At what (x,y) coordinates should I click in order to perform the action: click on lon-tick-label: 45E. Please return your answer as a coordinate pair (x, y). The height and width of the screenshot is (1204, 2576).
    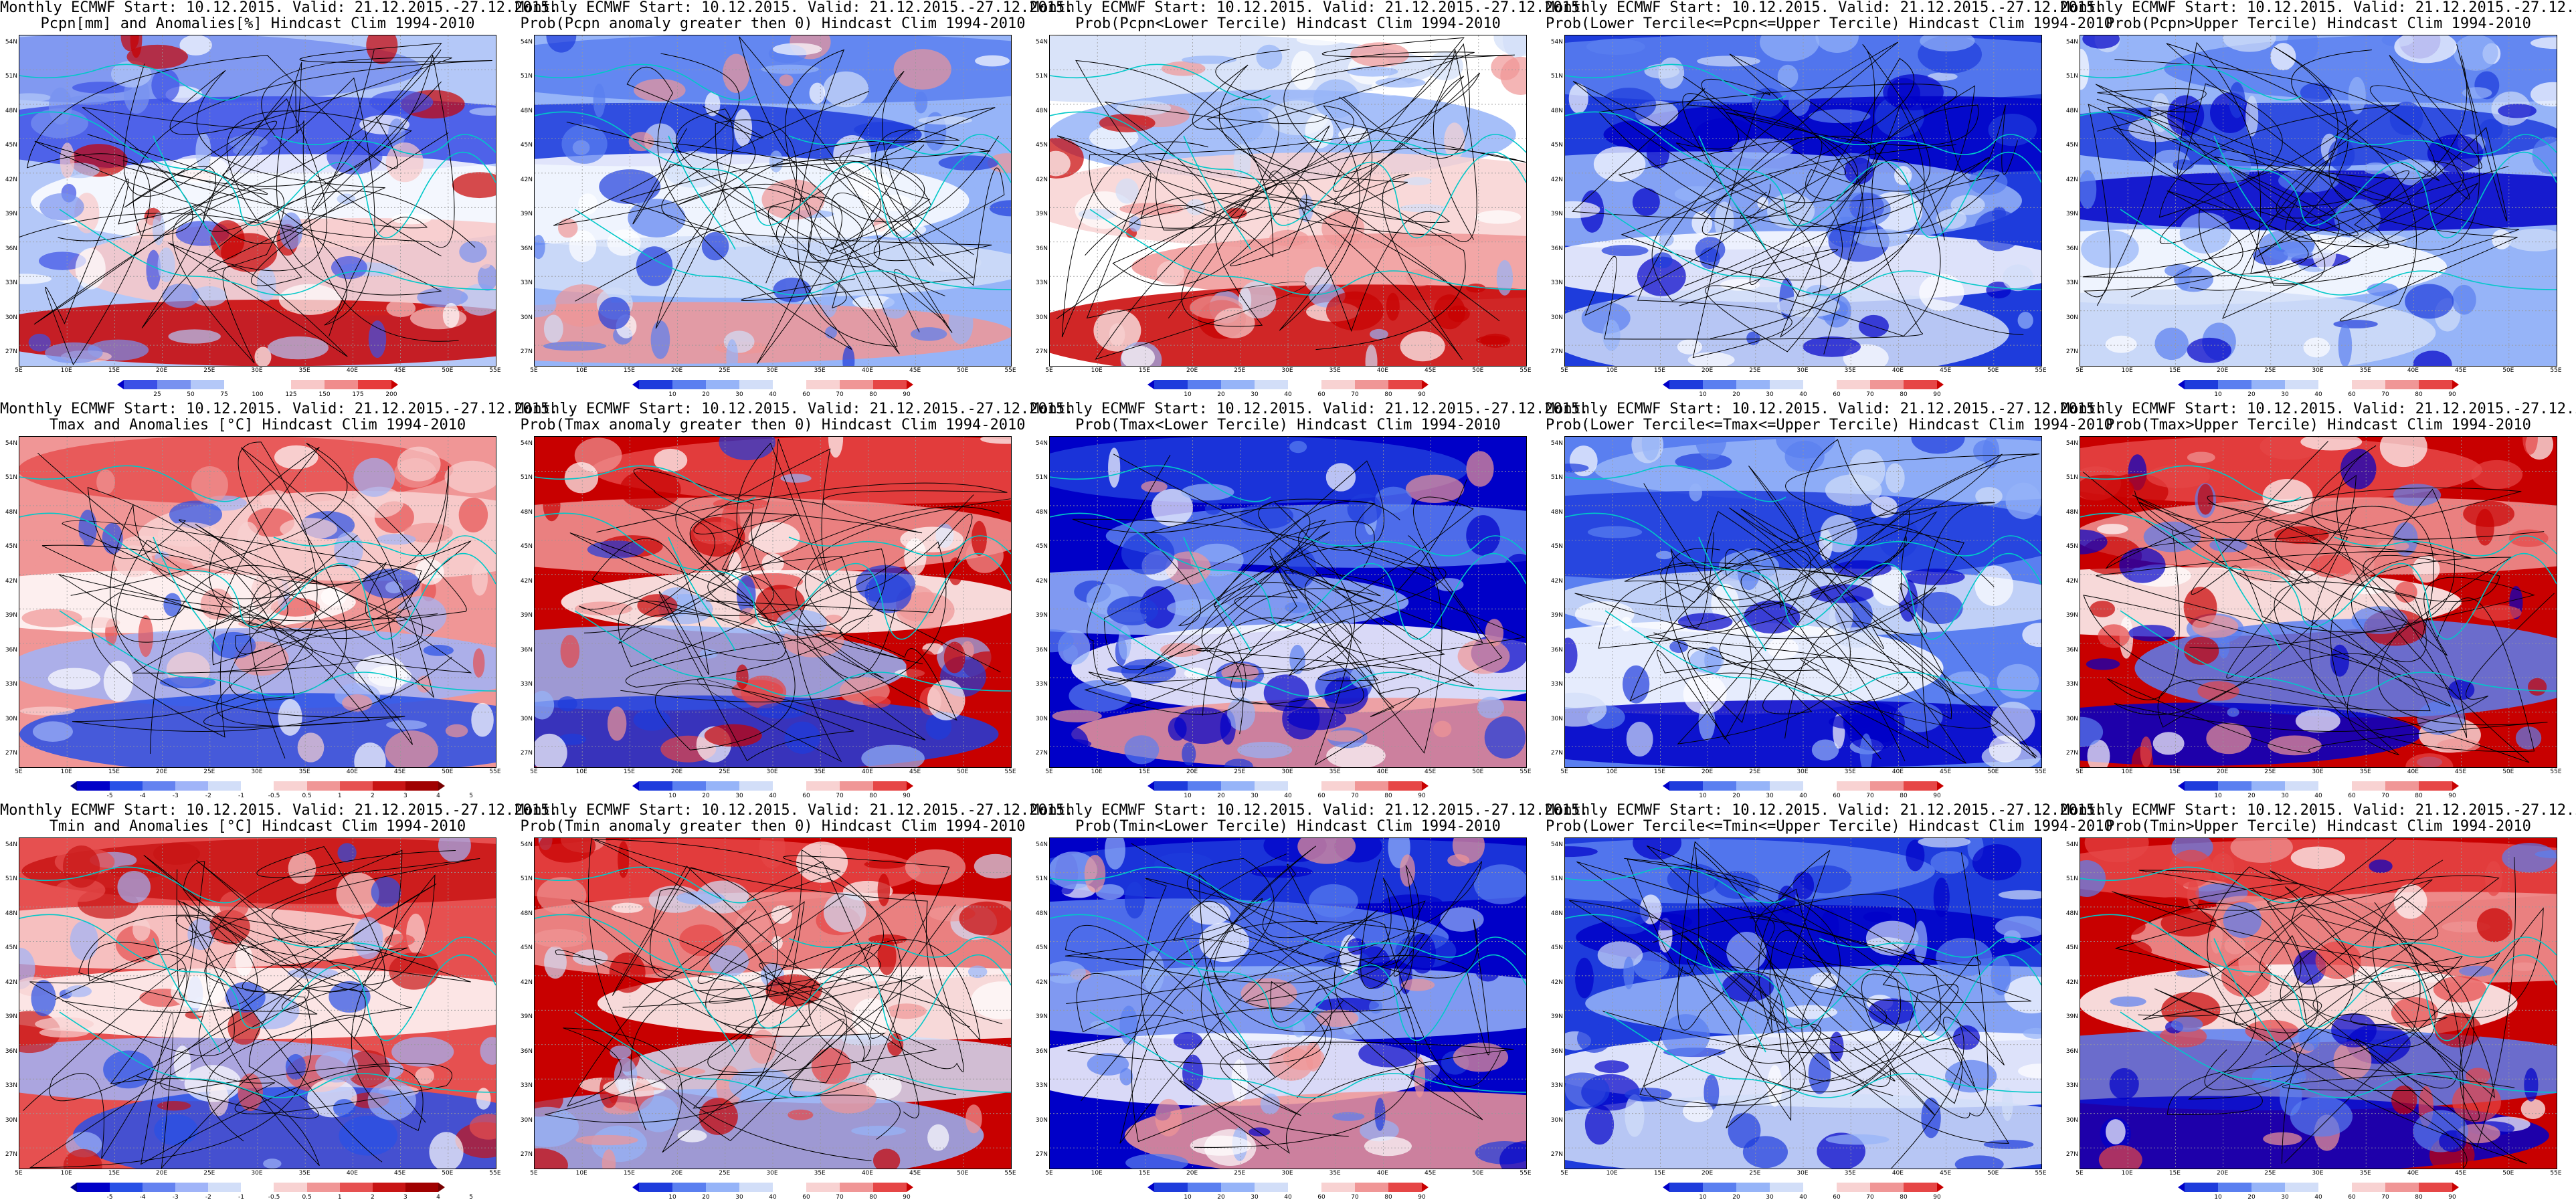
    Looking at the image, I should click on (1946, 370).